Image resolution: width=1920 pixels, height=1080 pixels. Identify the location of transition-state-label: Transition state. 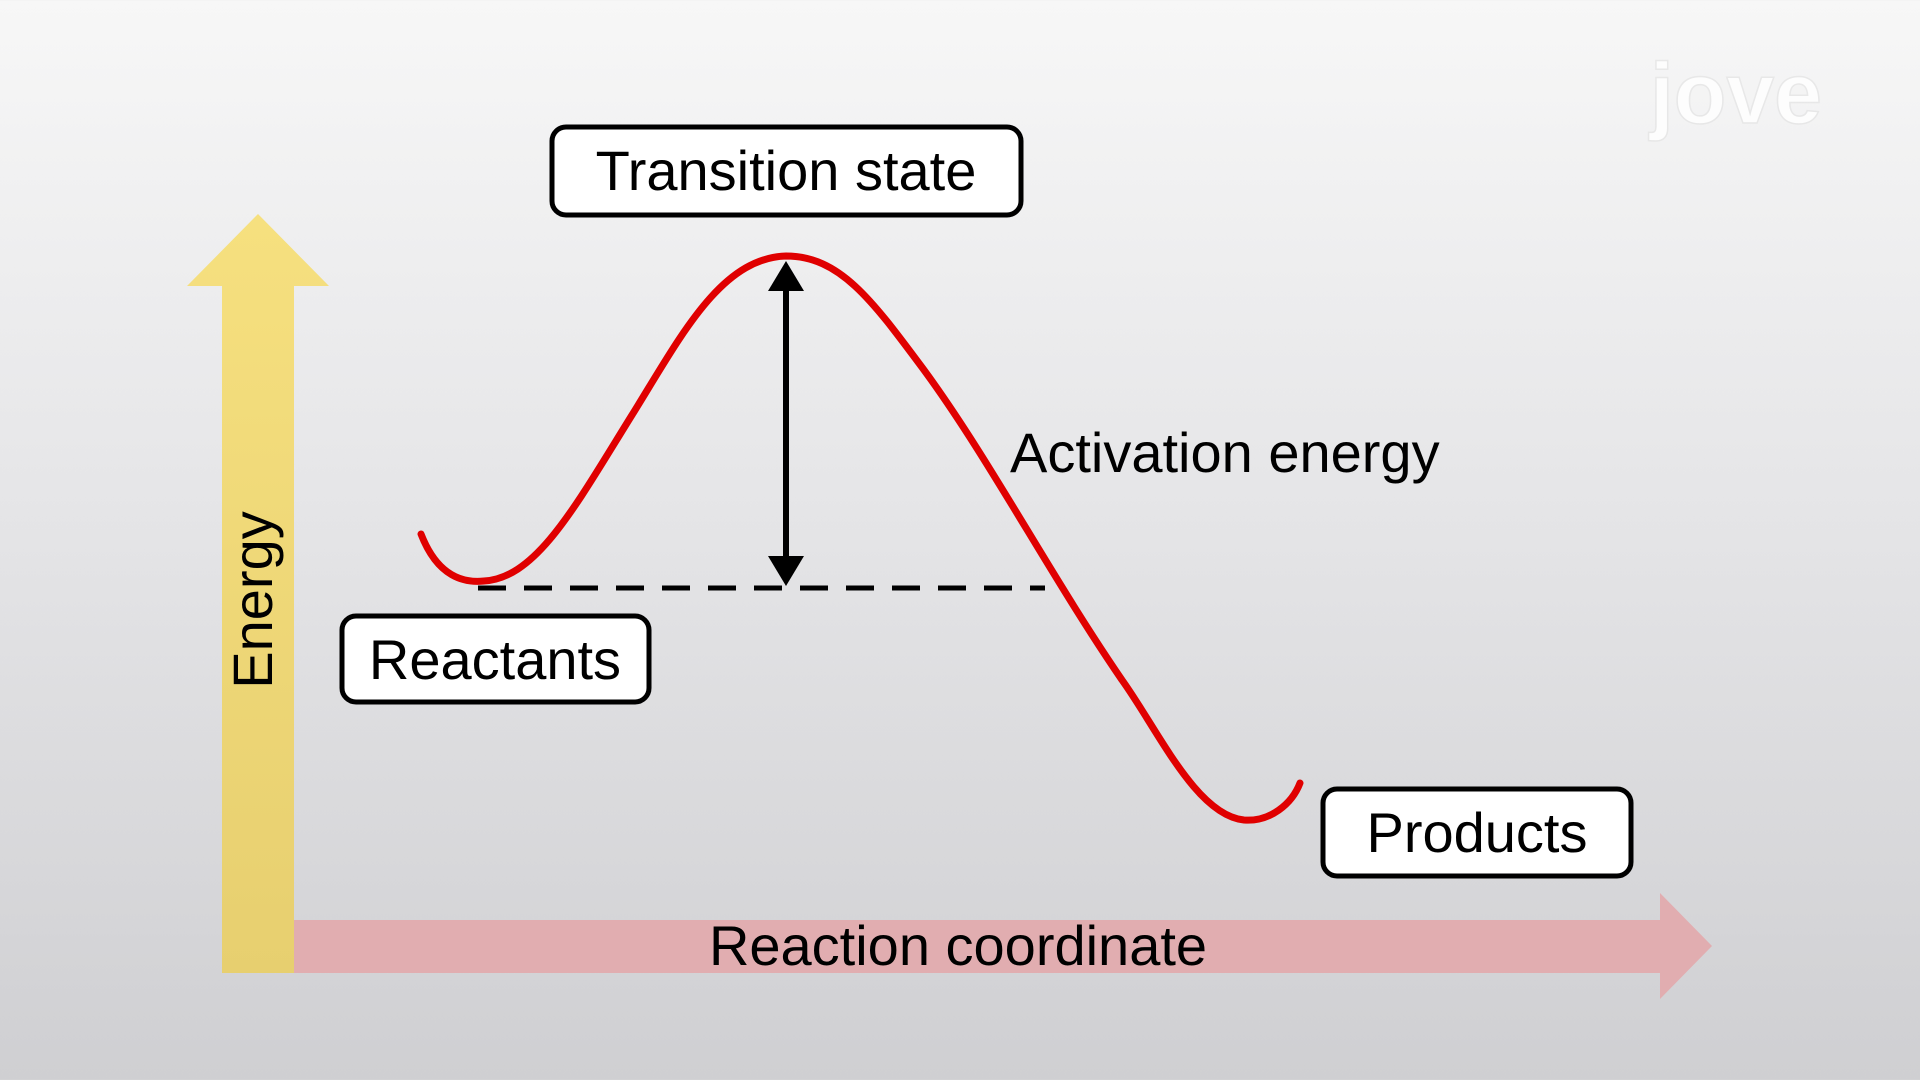
(786, 171).